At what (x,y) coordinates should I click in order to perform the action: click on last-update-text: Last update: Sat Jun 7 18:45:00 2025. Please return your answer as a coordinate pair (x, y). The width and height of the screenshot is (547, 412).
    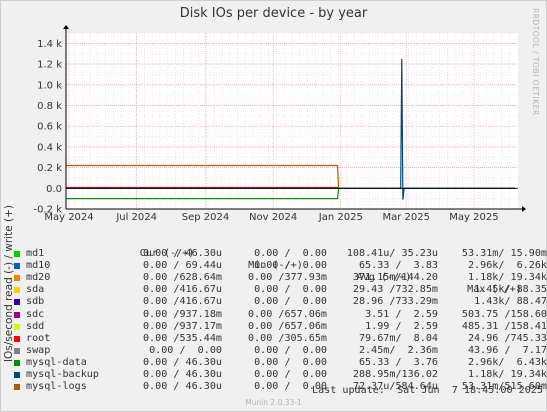
    Looking at the image, I should click on (427, 390).